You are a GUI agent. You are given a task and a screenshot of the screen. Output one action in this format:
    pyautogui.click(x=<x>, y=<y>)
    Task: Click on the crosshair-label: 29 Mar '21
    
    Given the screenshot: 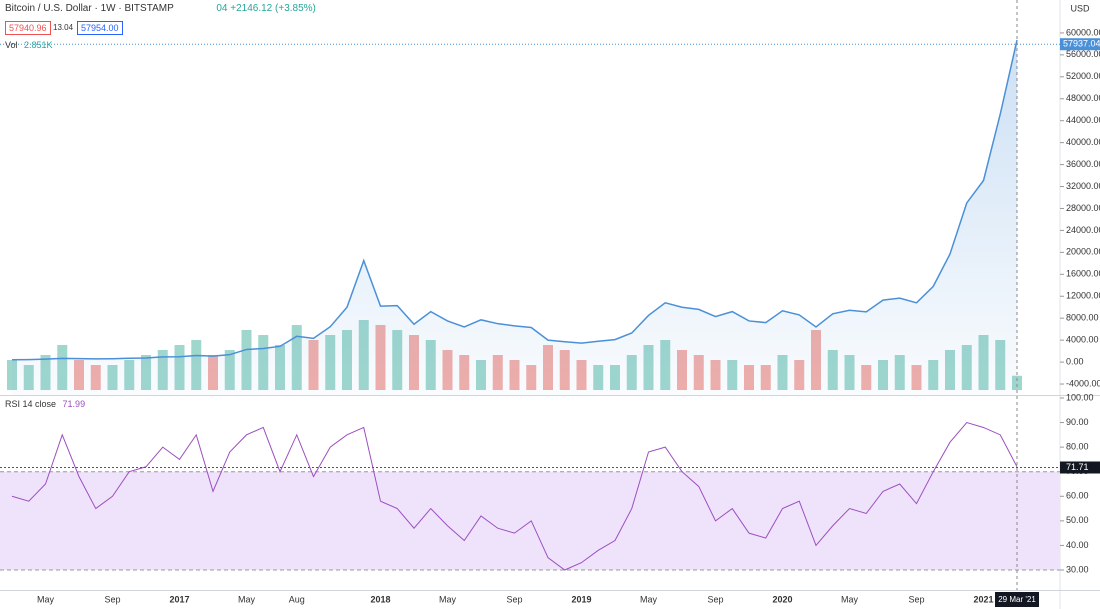 What is the action you would take?
    pyautogui.click(x=1017, y=599)
    